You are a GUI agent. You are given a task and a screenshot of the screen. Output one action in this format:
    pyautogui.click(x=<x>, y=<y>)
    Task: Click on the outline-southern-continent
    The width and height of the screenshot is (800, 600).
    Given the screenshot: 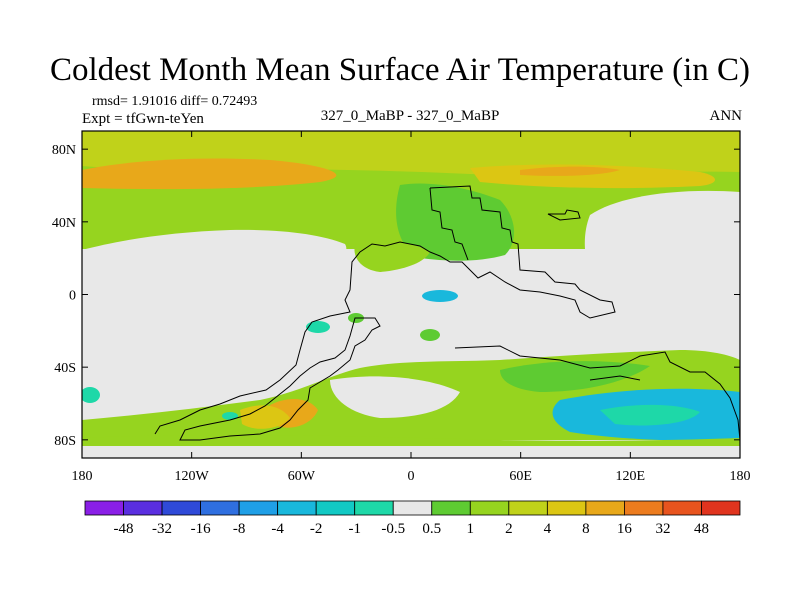 What is the action you would take?
    pyautogui.click(x=280, y=379)
    